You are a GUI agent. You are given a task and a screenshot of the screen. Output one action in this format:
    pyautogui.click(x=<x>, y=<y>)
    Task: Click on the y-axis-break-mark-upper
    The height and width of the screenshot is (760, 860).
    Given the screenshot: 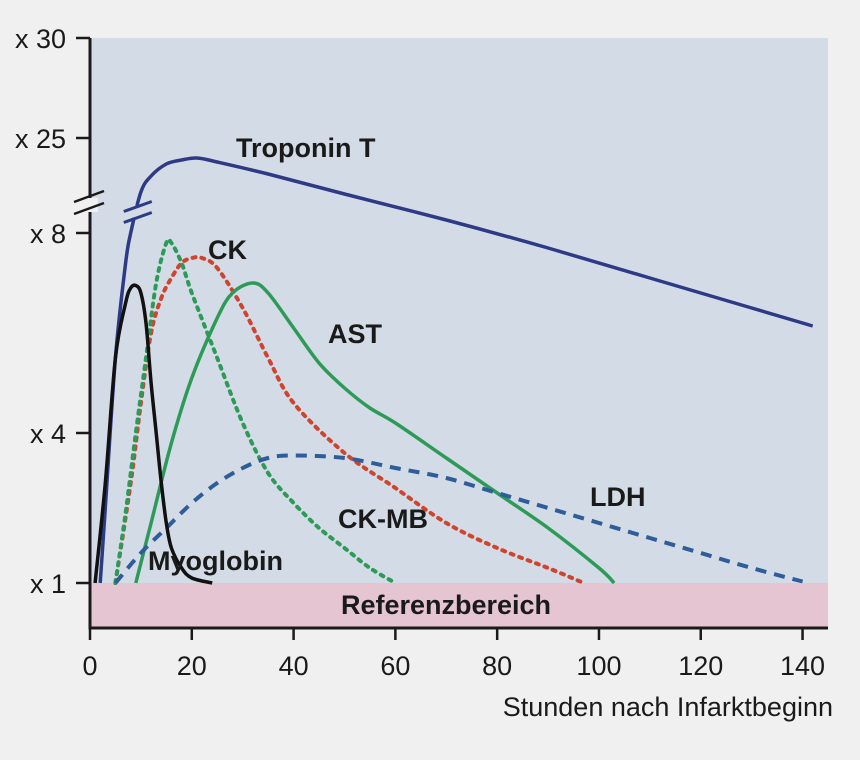 What is the action you would take?
    pyautogui.click(x=89, y=196)
    